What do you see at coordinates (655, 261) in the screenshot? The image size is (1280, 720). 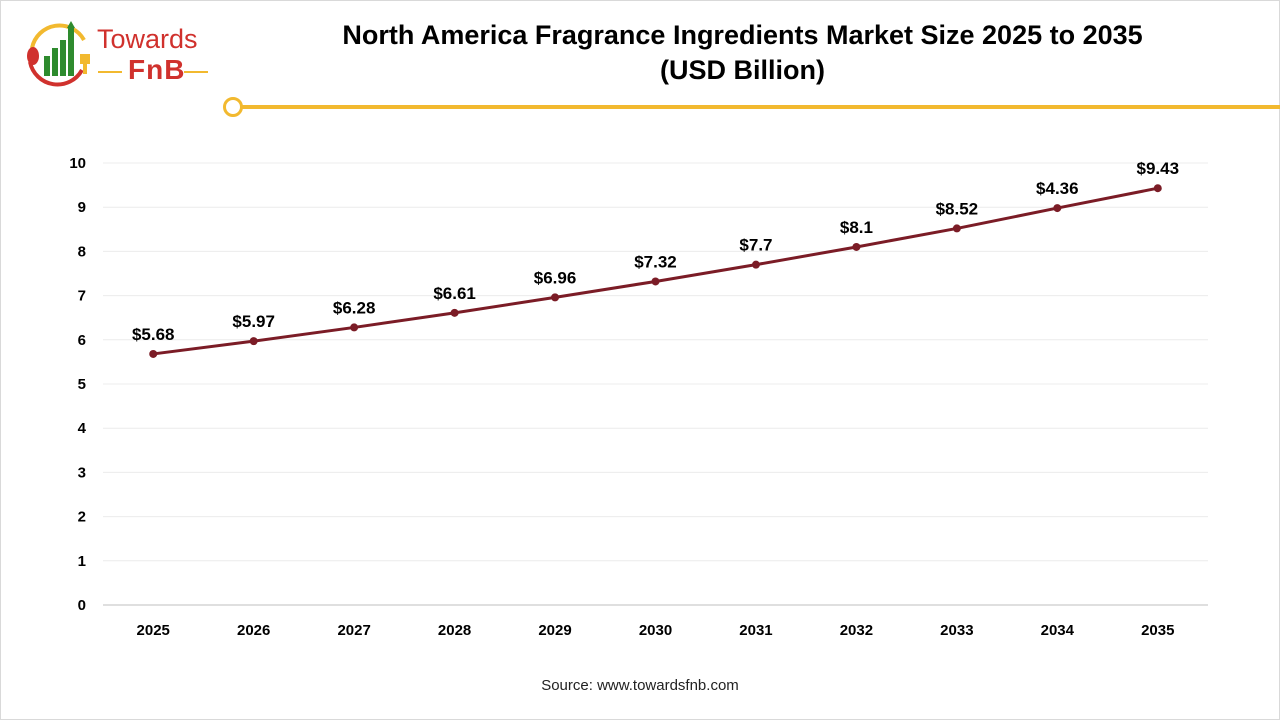 I see `data-label: $7.32` at bounding box center [655, 261].